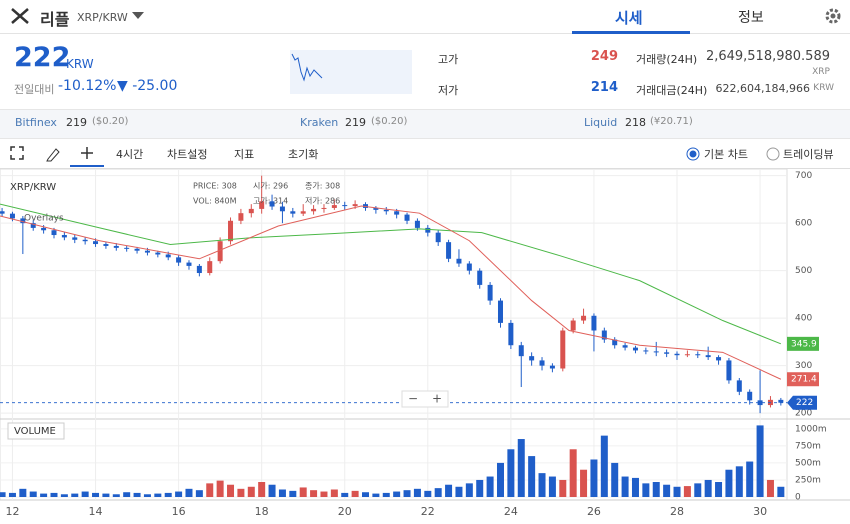  What do you see at coordinates (303, 154) in the screenshot?
I see `reset: 초기화` at bounding box center [303, 154].